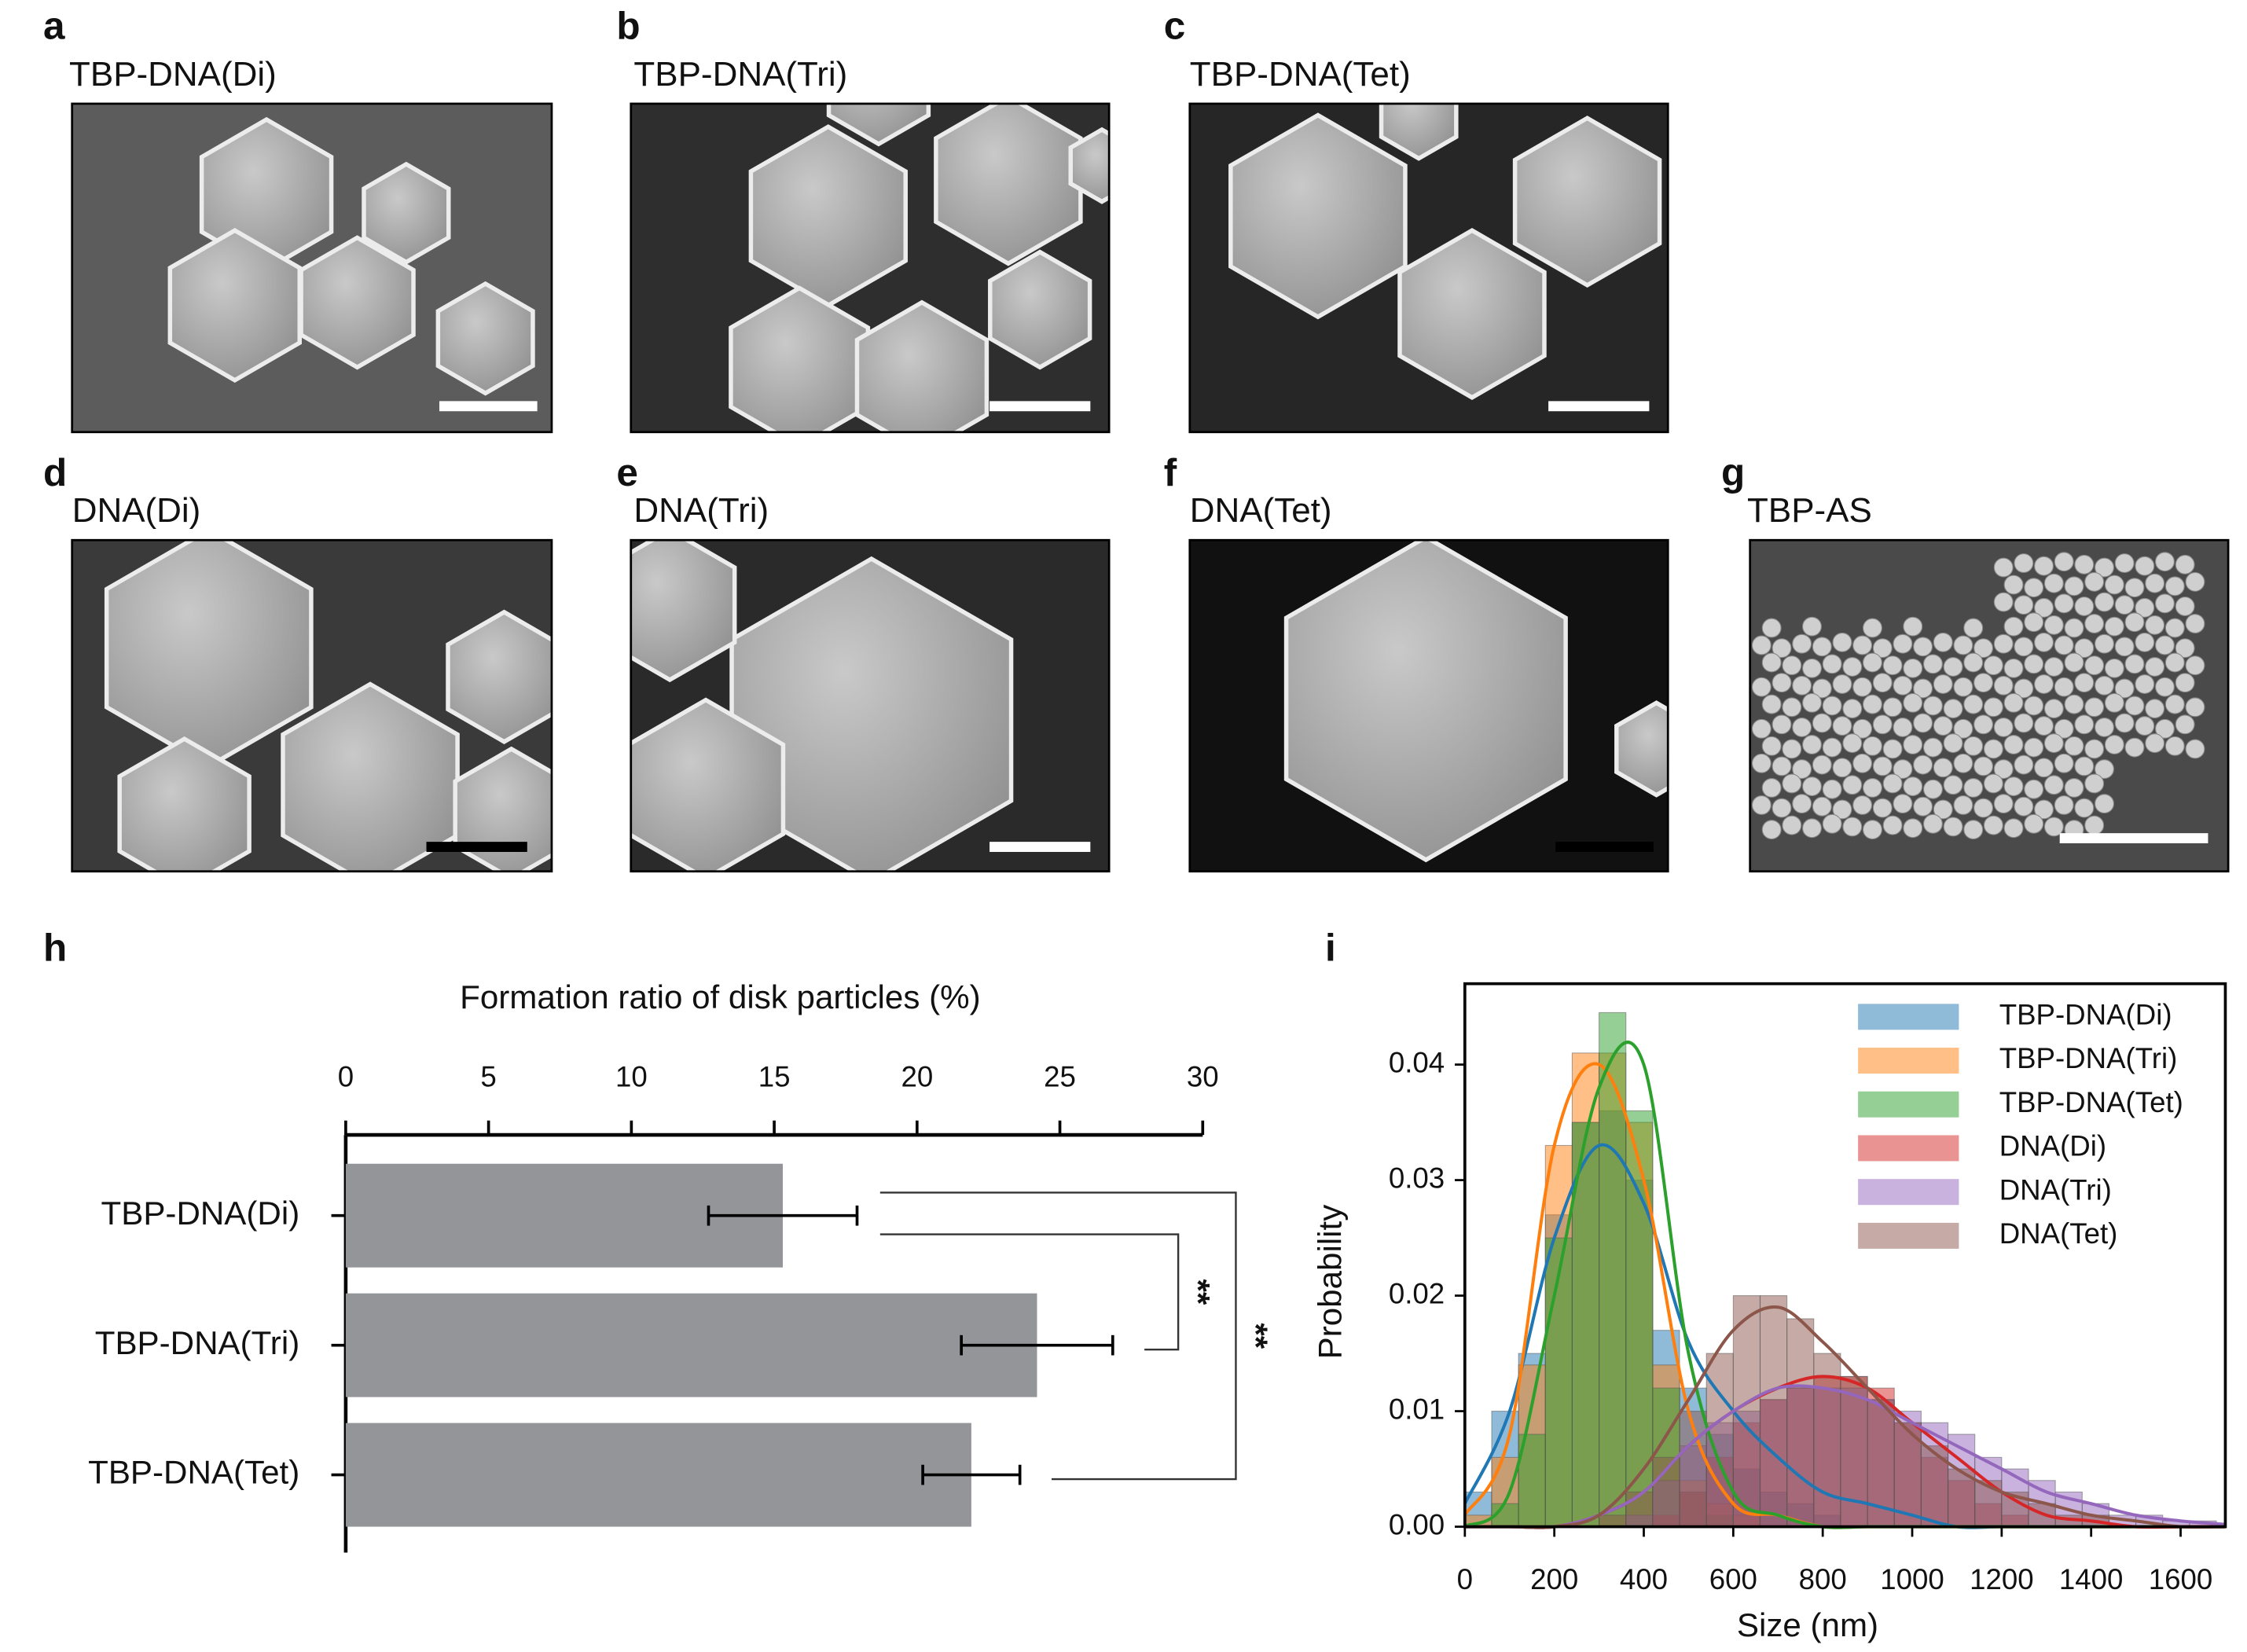  I want to click on x-tick-label: 400, so click(1644, 1579).